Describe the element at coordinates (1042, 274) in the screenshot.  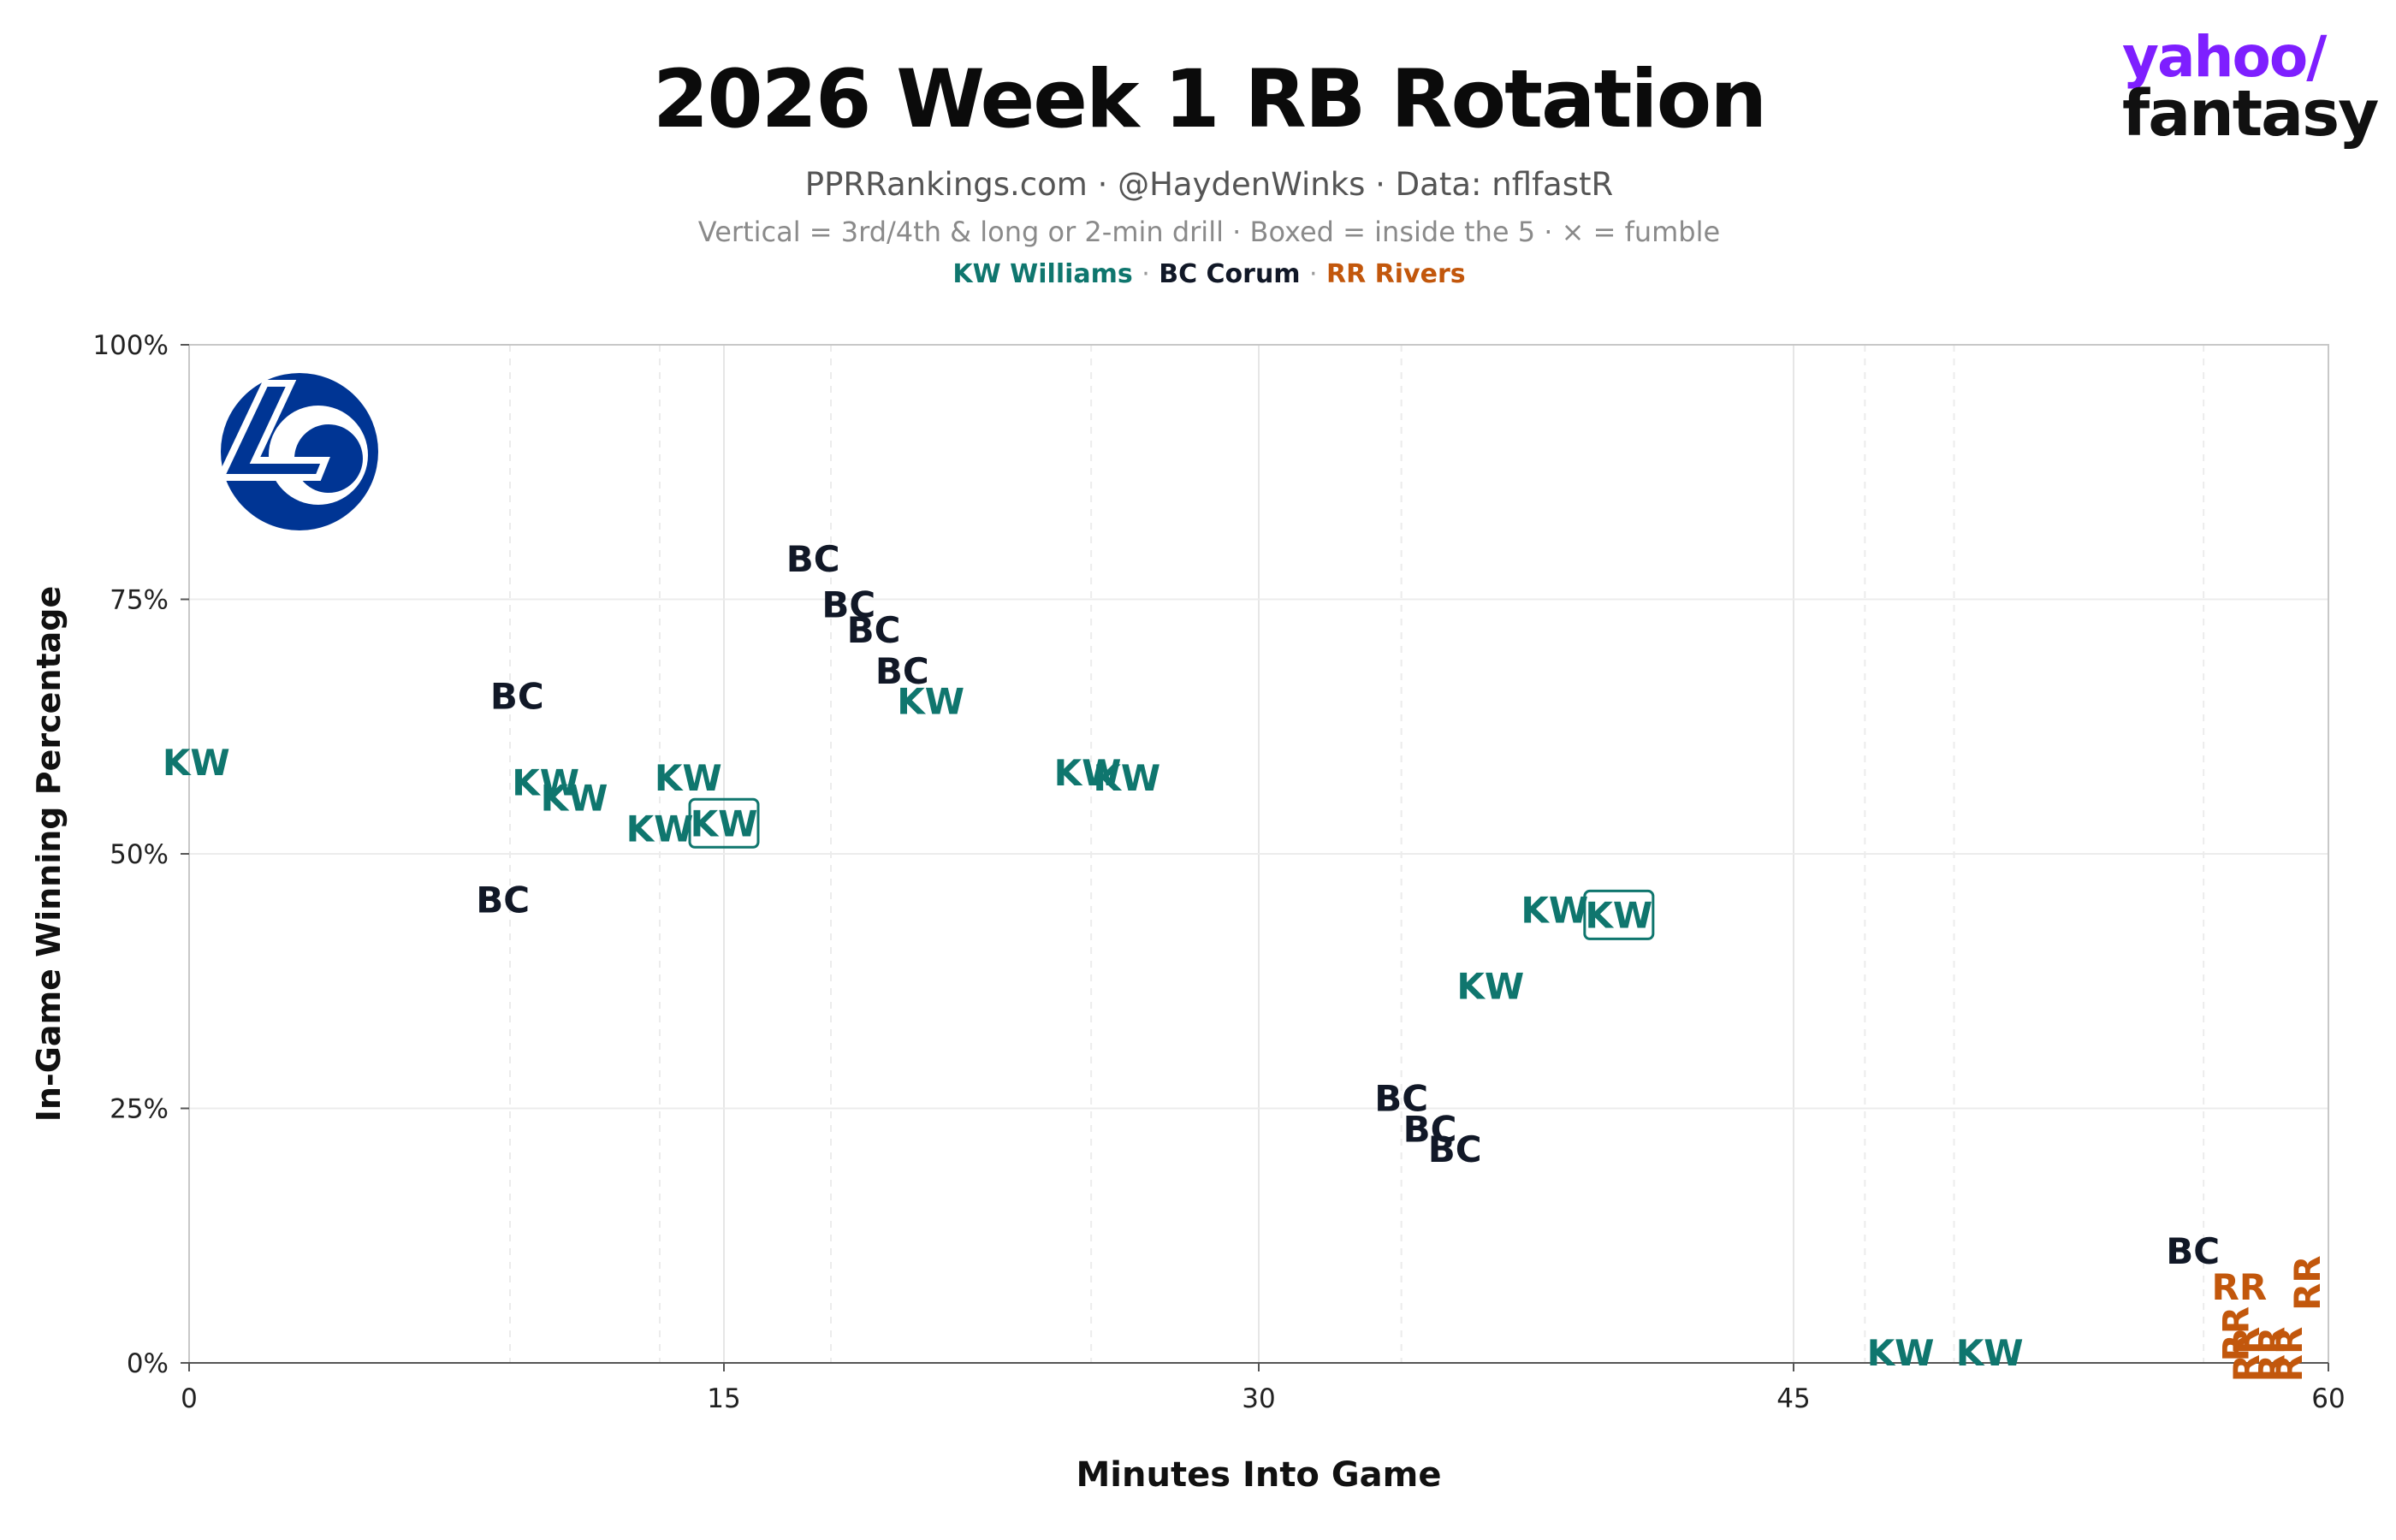
I see `legend-item-kw: KW Williams` at that location.